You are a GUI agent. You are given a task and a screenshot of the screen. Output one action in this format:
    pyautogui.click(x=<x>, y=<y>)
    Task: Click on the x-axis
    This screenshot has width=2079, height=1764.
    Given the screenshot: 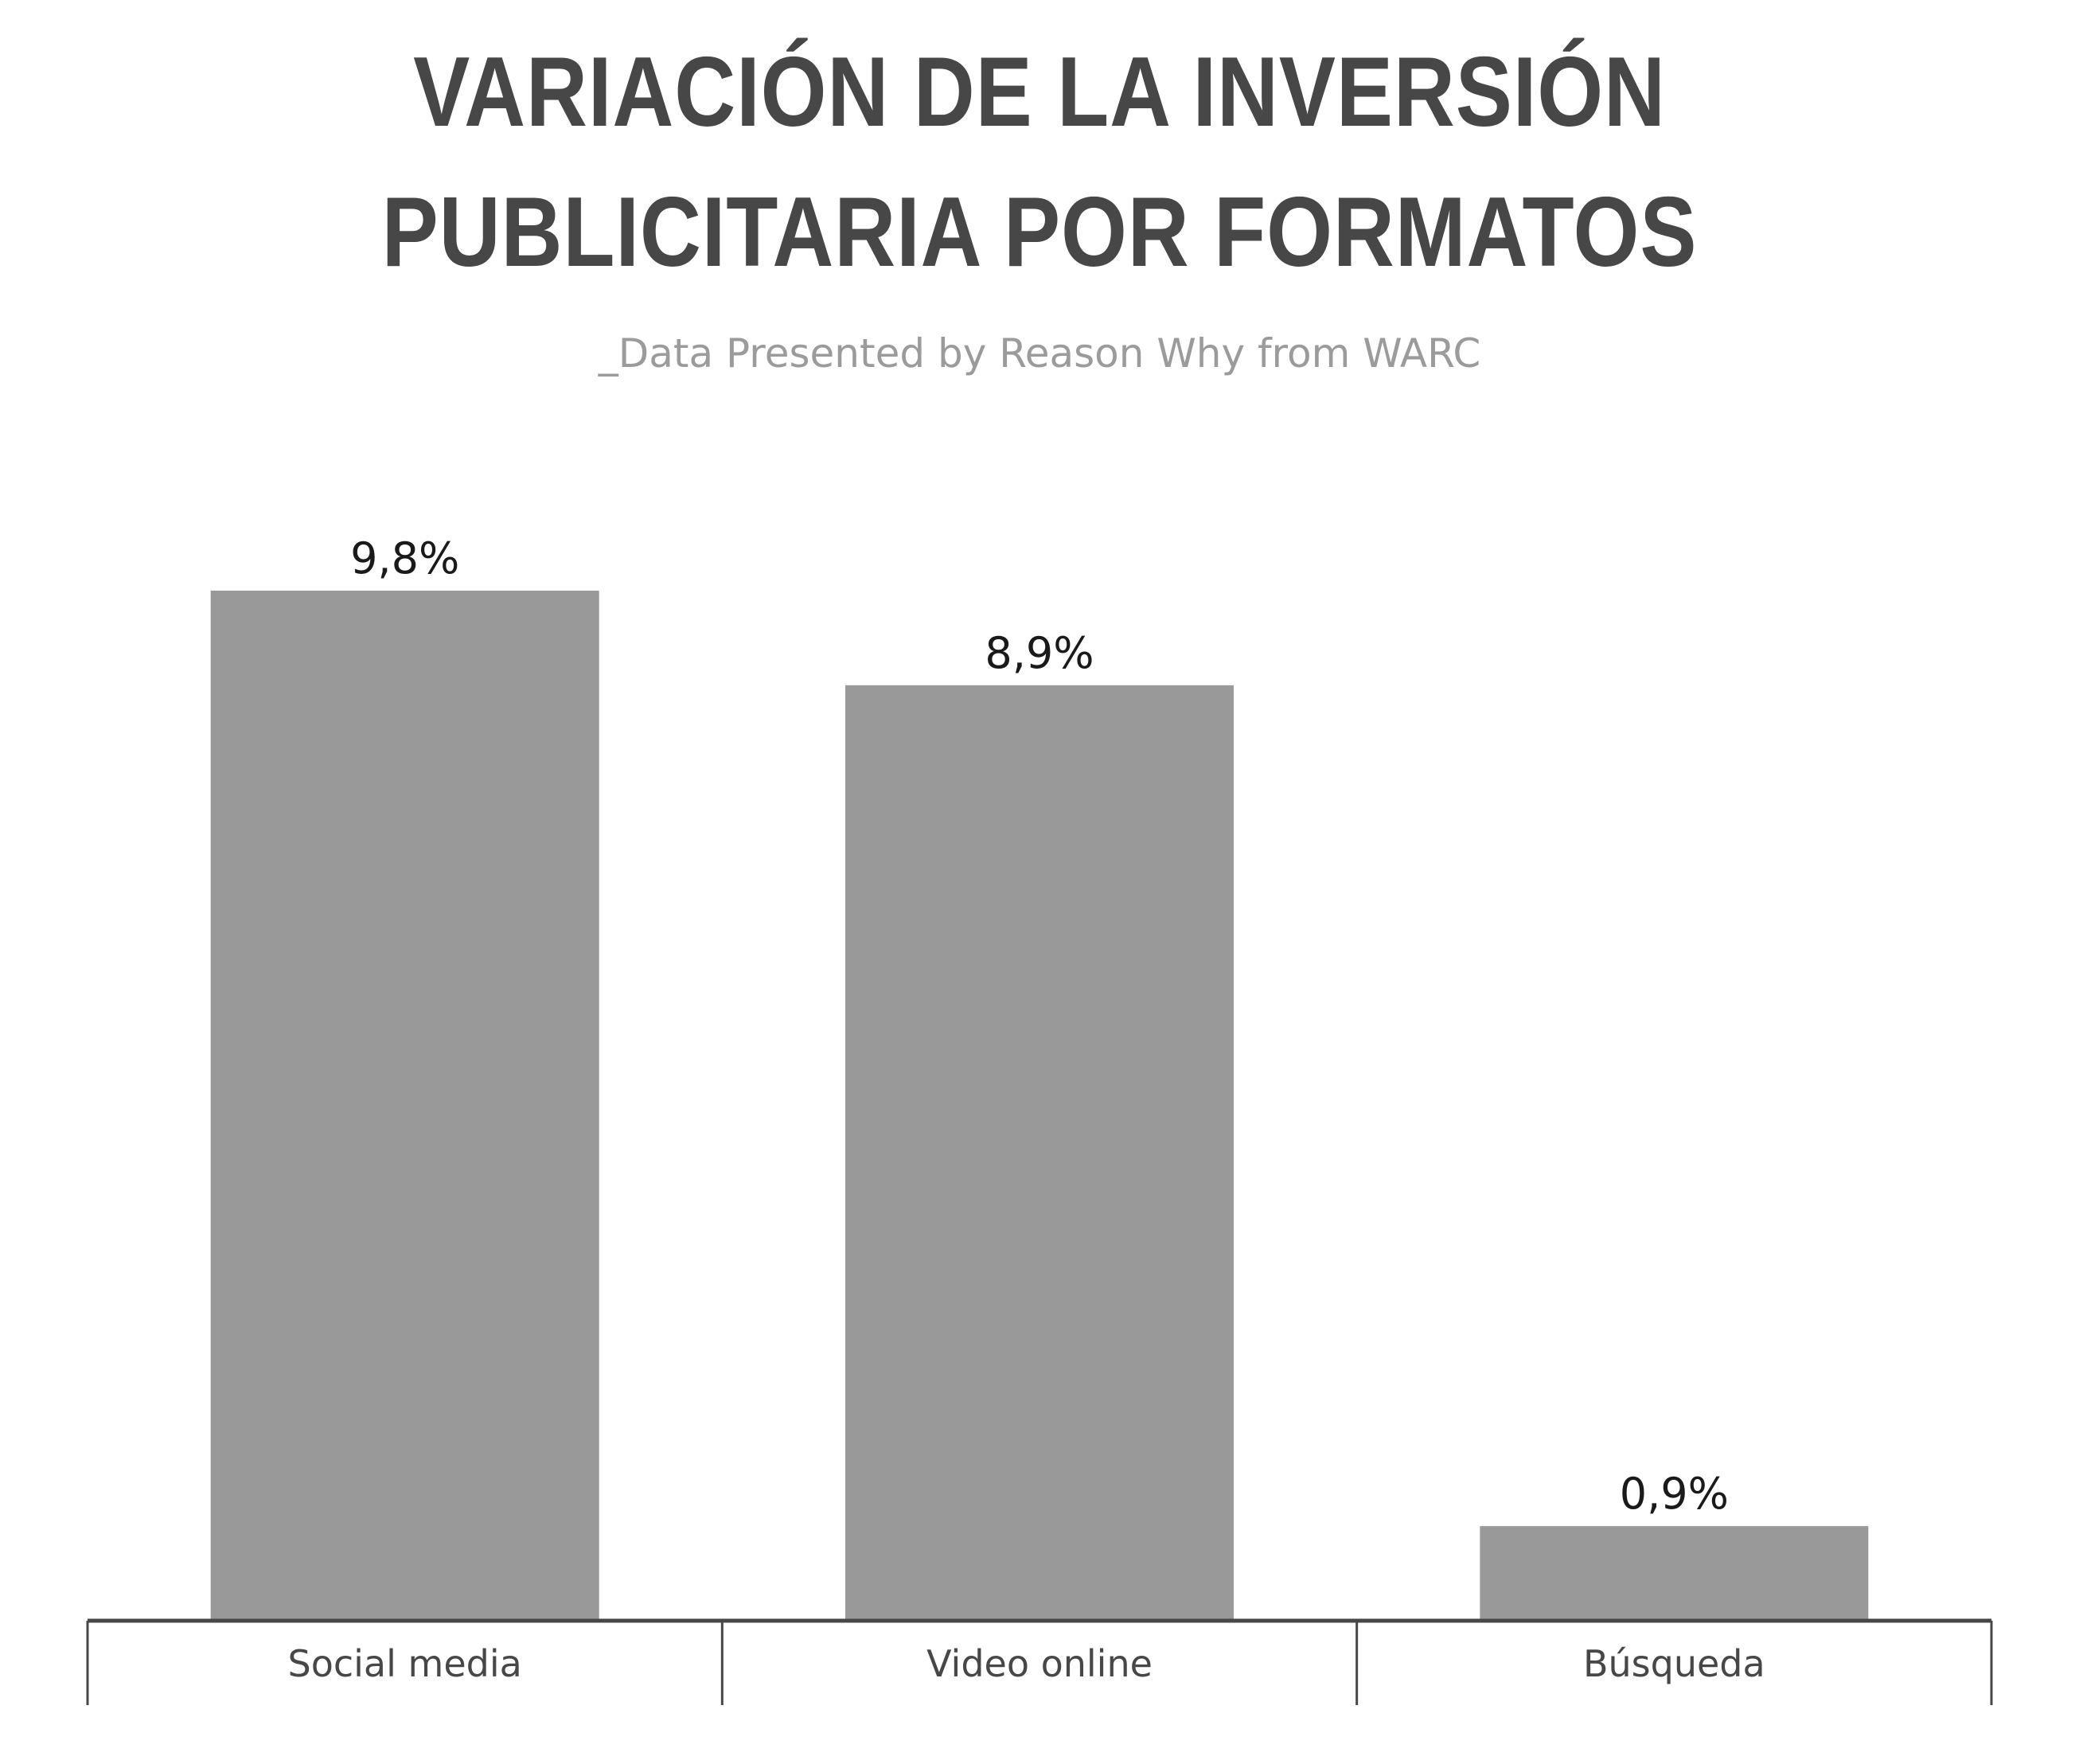 What is the action you would take?
    pyautogui.click(x=1039, y=1661)
    